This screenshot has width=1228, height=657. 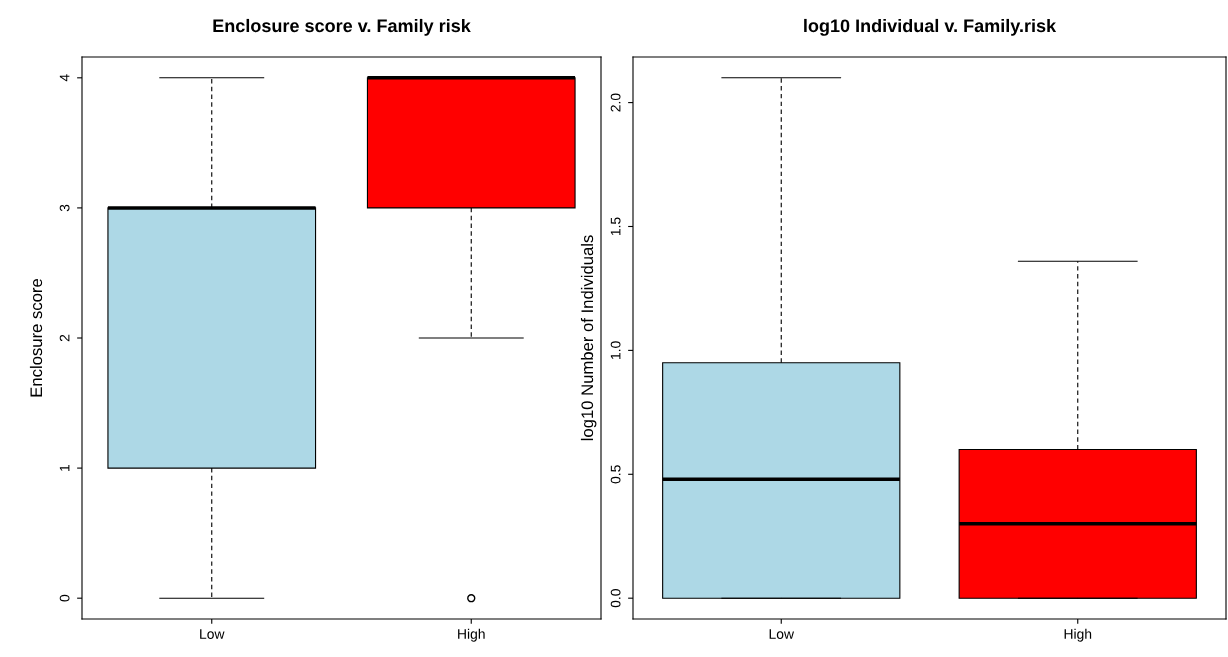 What do you see at coordinates (64, 208) in the screenshot?
I see `y-tick-label: 3` at bounding box center [64, 208].